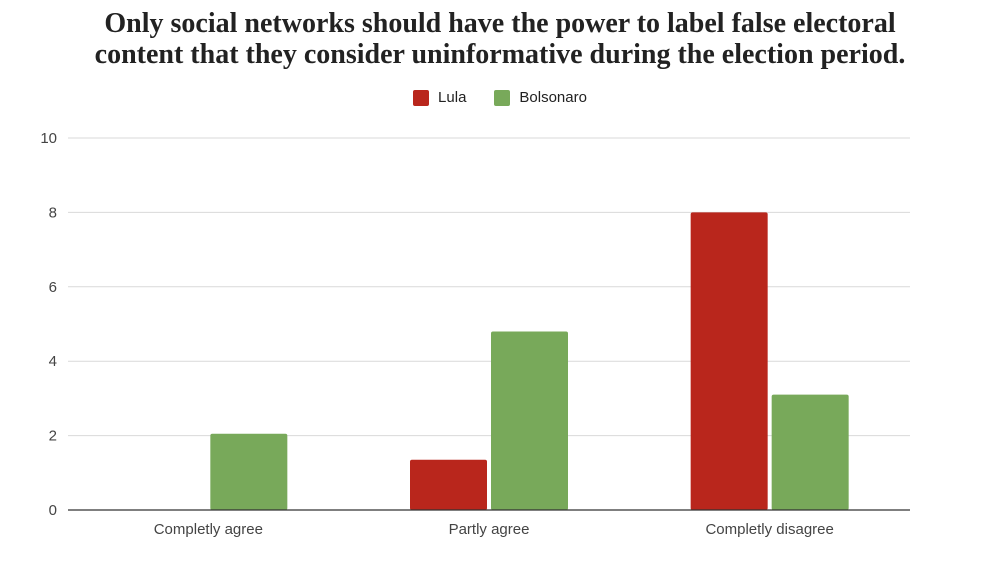  Describe the element at coordinates (53, 212) in the screenshot. I see `y-tick-label: 8` at that location.